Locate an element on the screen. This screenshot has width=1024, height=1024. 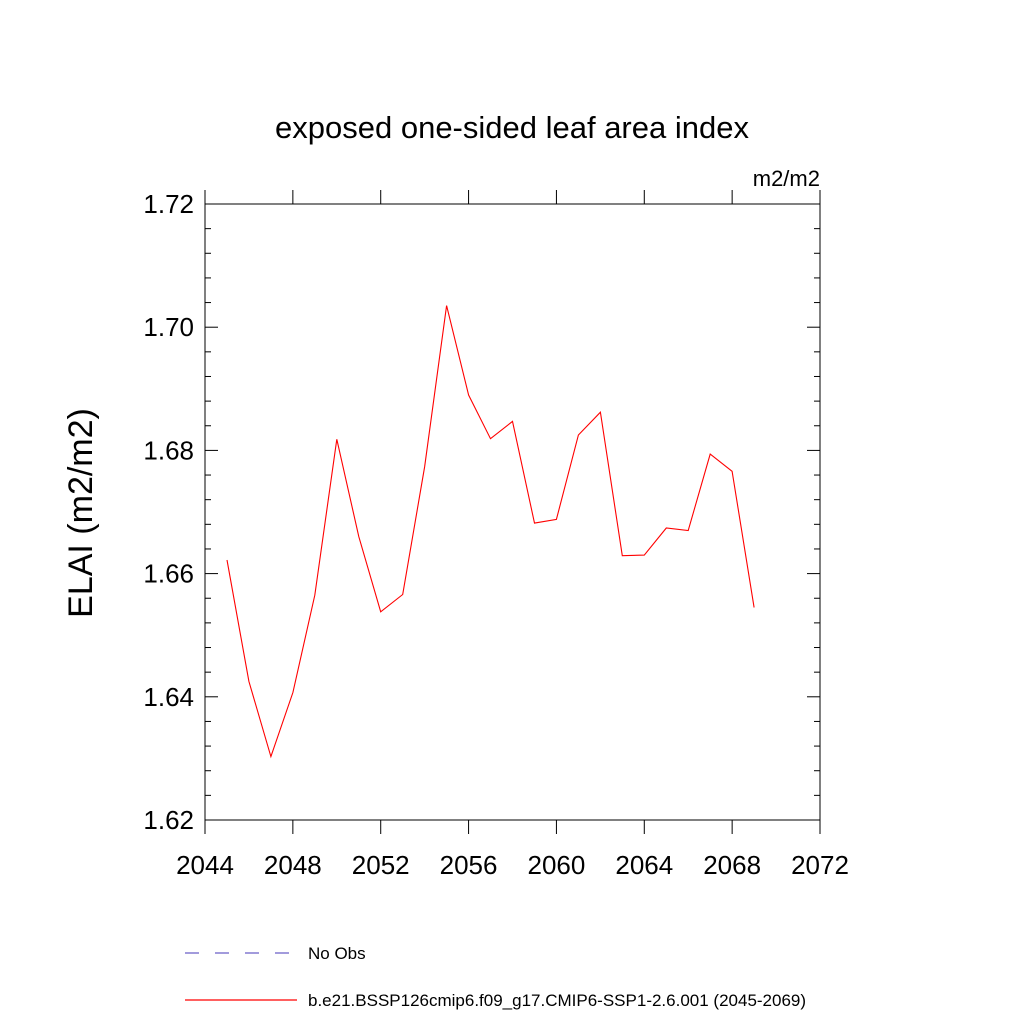
y-tick-label: 1.70 is located at coordinates (168, 327).